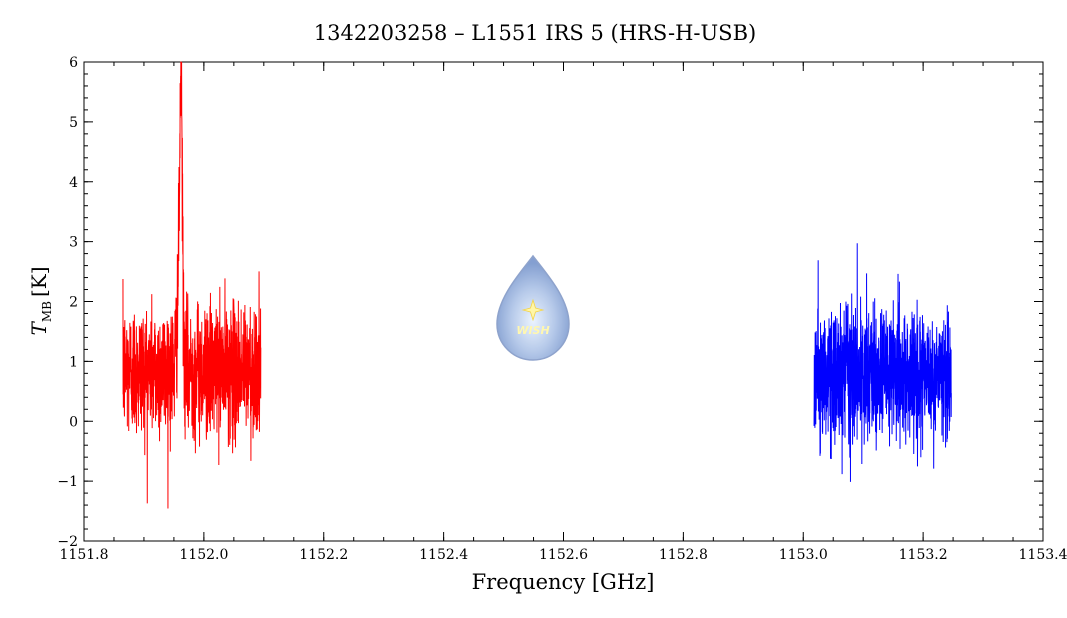  What do you see at coordinates (1043, 555) in the screenshot?
I see `x-tick-label: 1153.4` at bounding box center [1043, 555].